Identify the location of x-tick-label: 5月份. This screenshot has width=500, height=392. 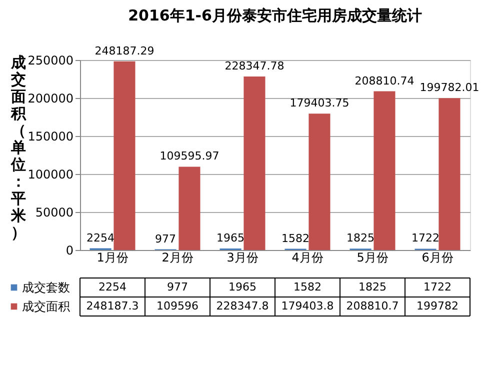
(372, 257).